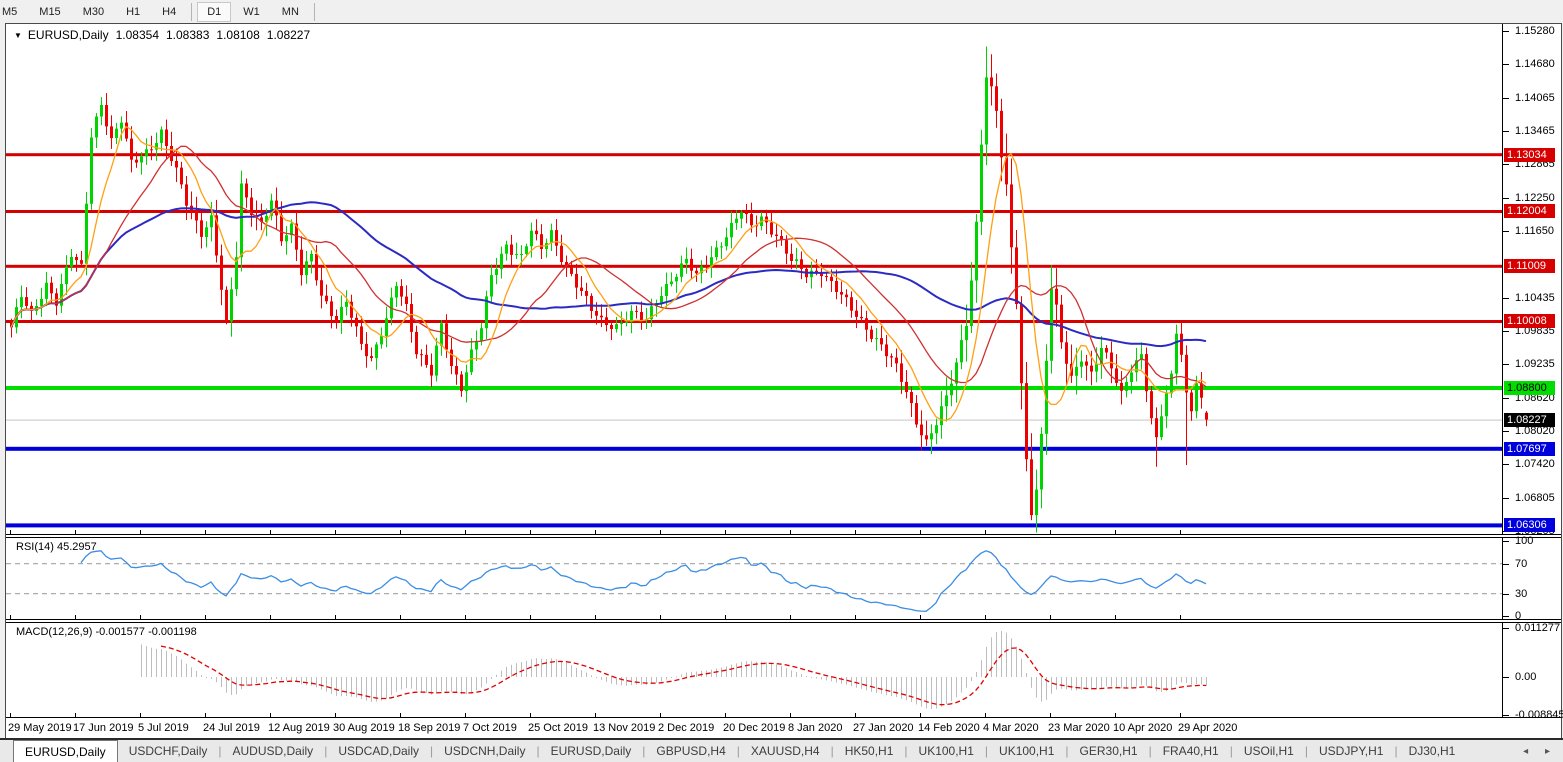 The height and width of the screenshot is (762, 1563). I want to click on date-label: 4 Mar 2020, so click(1011, 728).